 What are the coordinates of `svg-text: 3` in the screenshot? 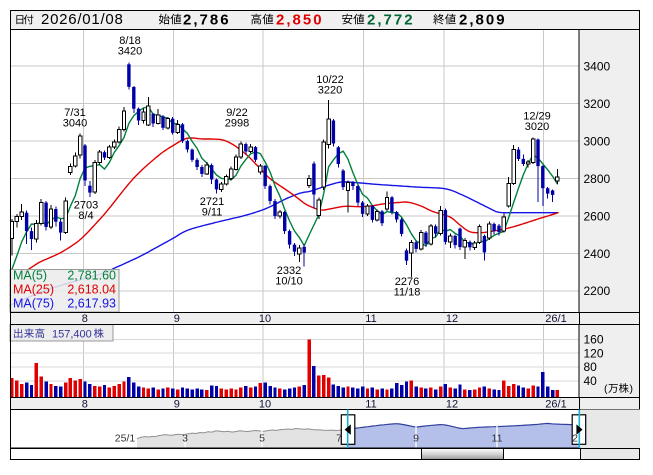 It's located at (185, 439).